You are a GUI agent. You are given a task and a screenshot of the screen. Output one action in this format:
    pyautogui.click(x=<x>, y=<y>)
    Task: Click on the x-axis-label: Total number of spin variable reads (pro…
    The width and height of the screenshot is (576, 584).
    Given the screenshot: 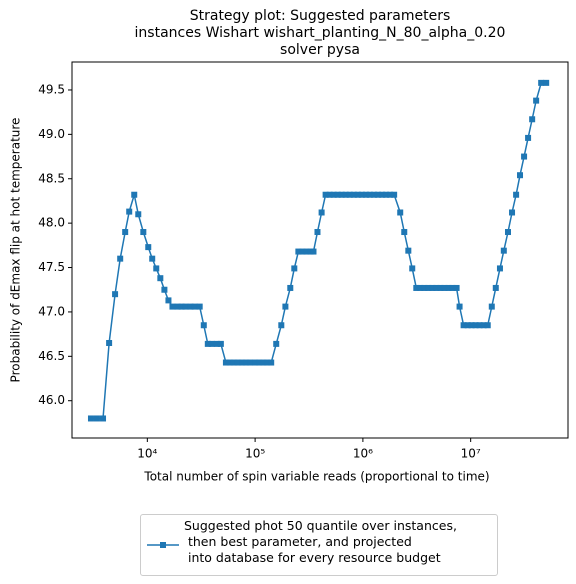 What is the action you would take?
    pyautogui.click(x=316, y=477)
    